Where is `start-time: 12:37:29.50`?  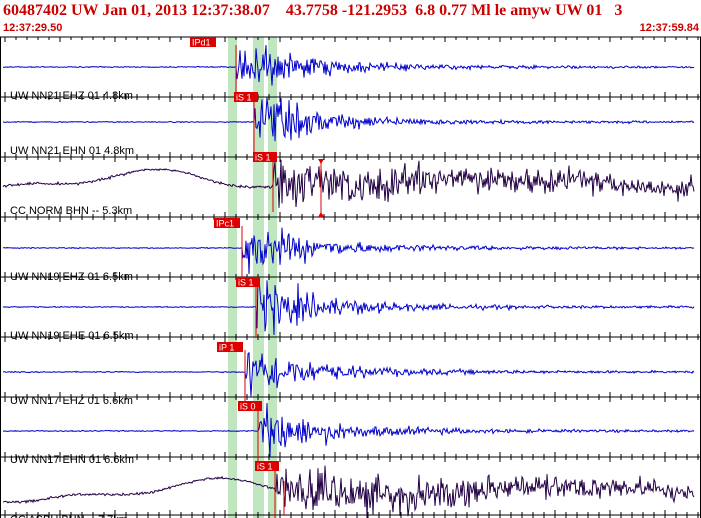
start-time: 12:37:29.50 is located at coordinates (33, 28).